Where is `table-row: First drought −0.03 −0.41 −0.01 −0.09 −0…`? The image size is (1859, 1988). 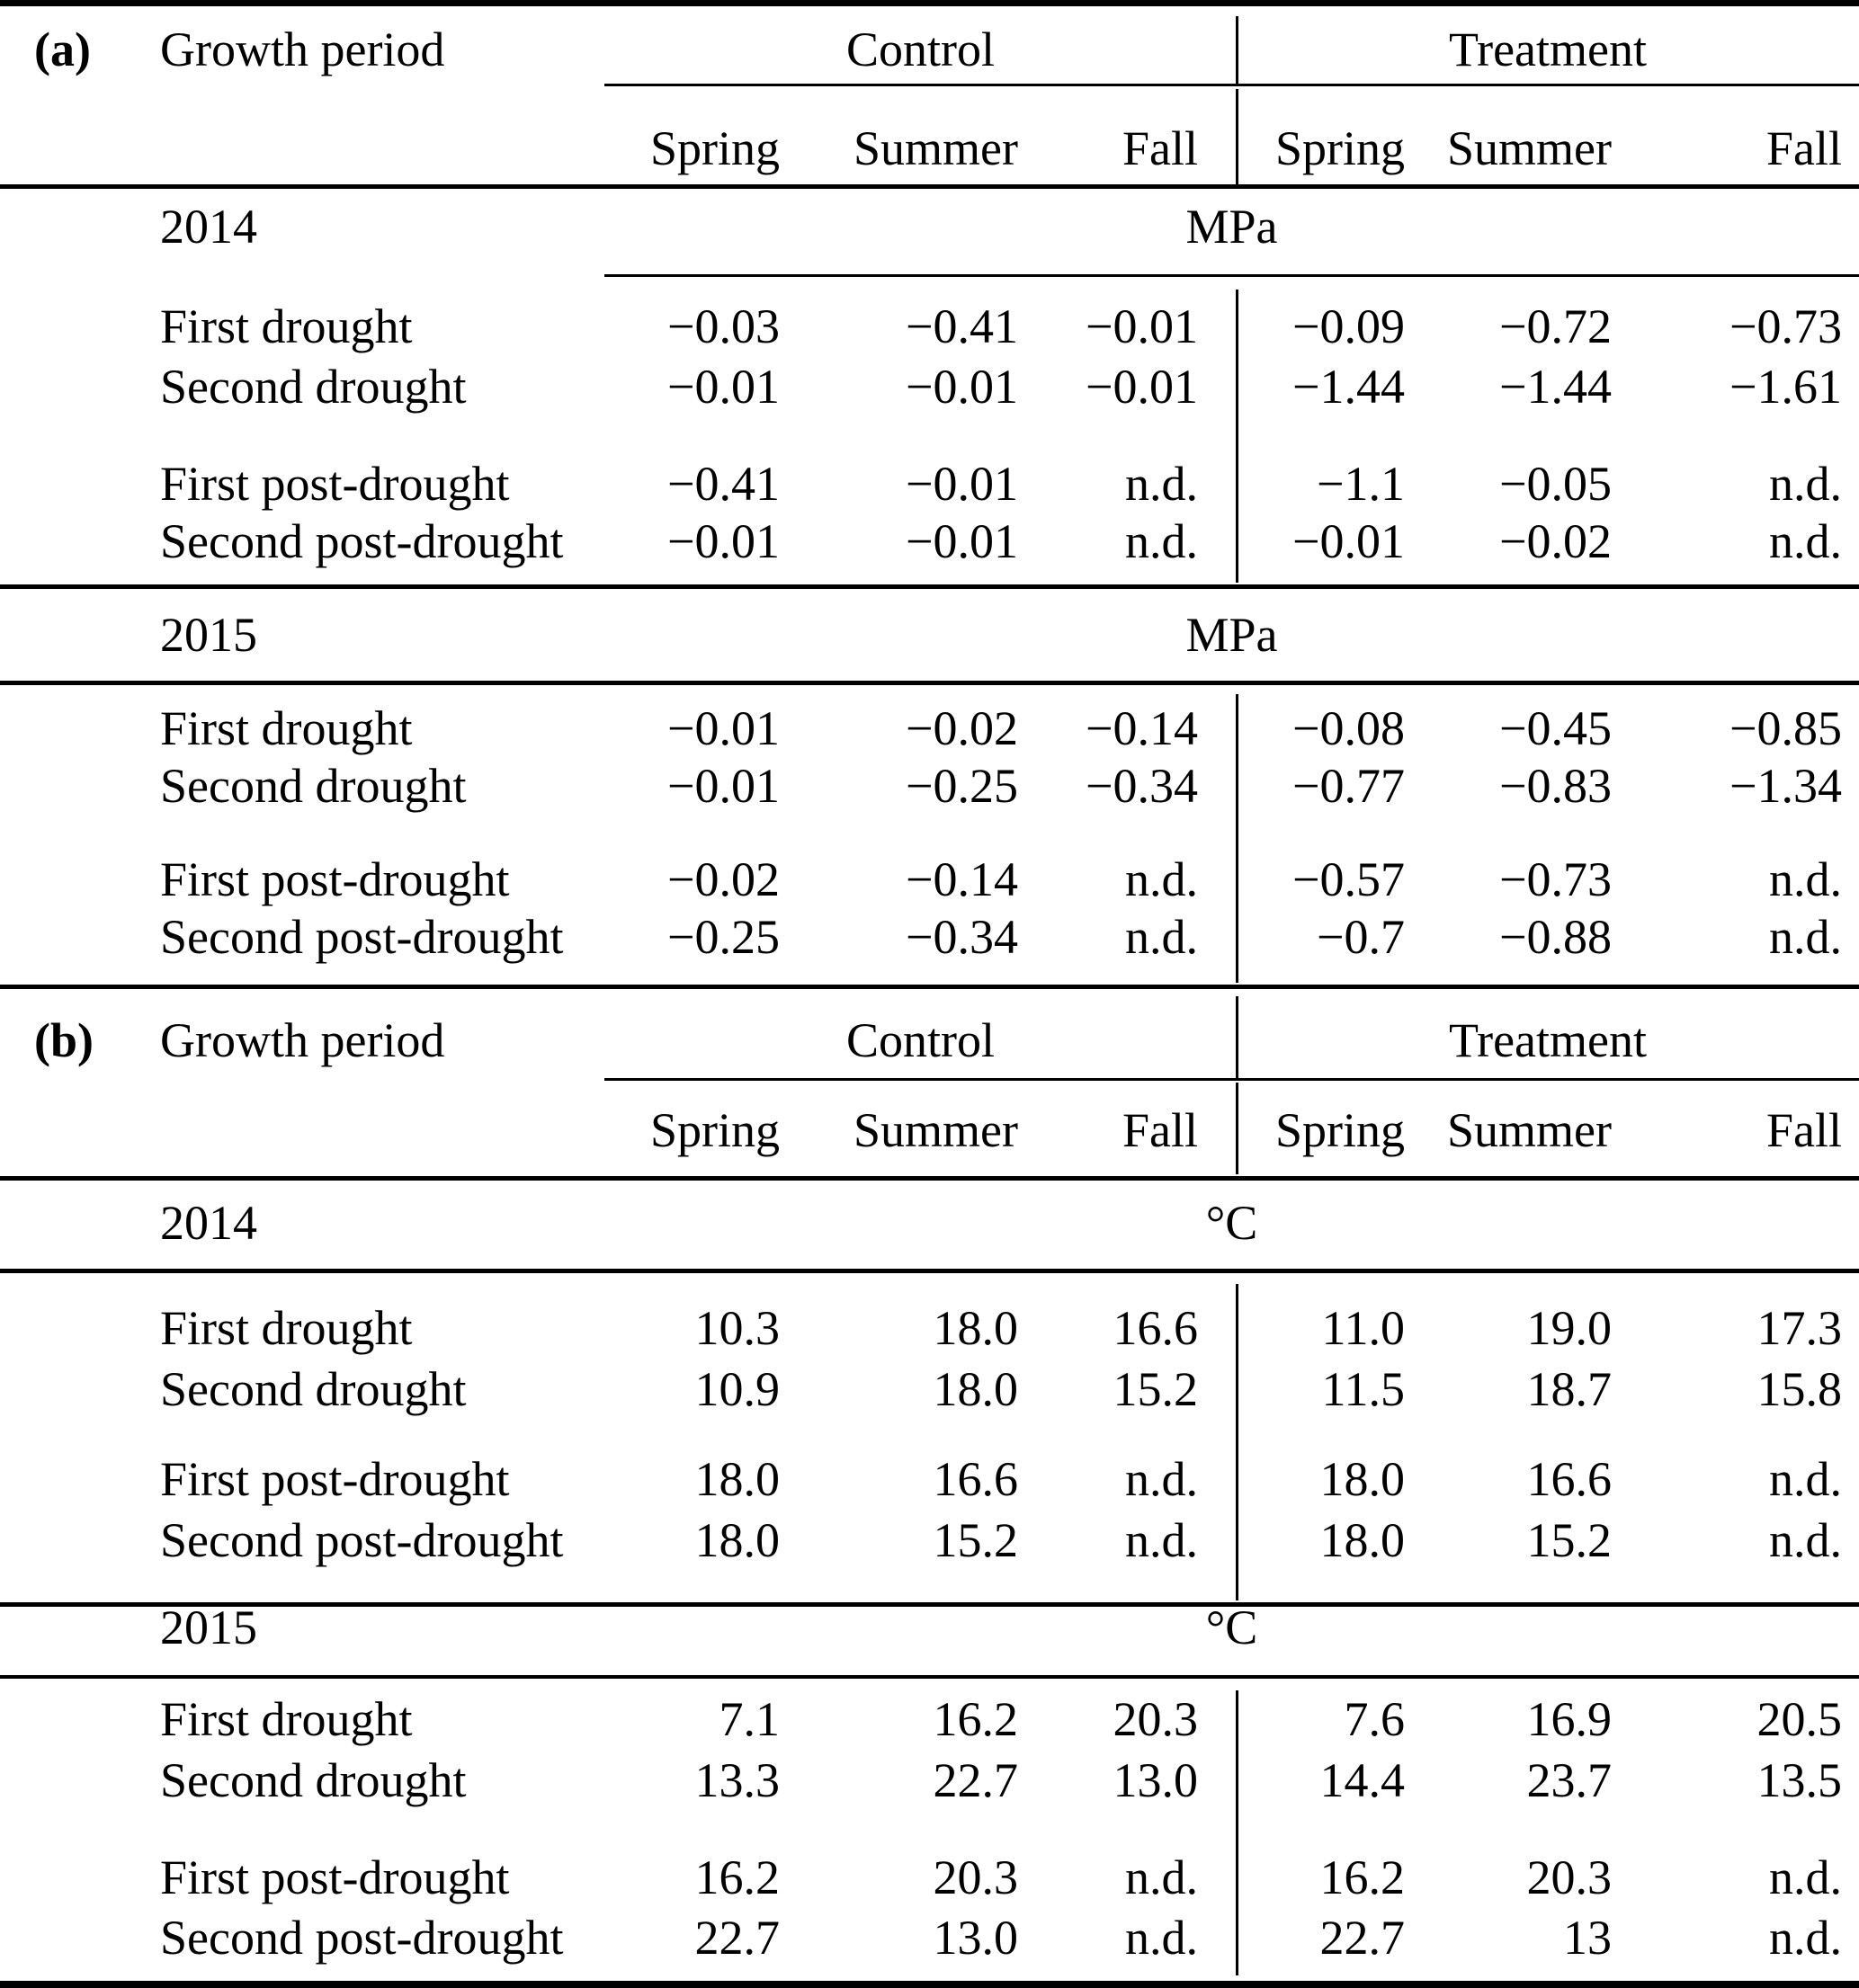
table-row: First drought −0.03 −0.41 −0.01 −0.09 −0… is located at coordinates (929, 326).